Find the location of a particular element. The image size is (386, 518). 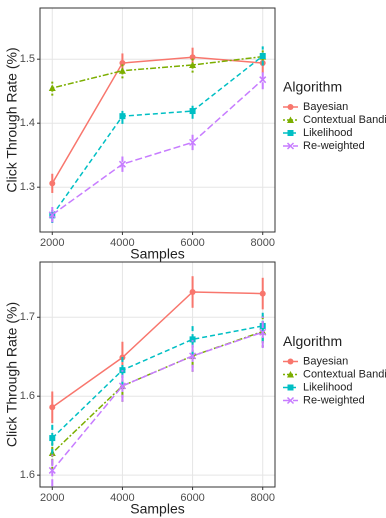

y-tick-label: 1.4 is located at coordinates (27, 123).